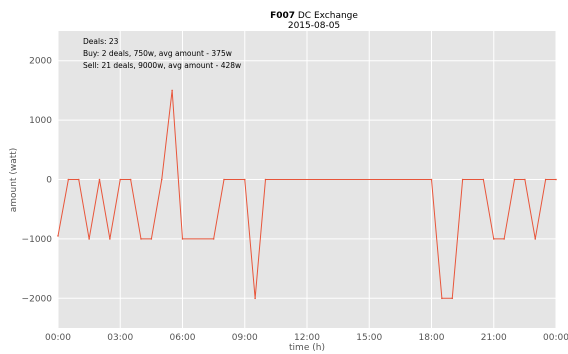 The image size is (568, 354). What do you see at coordinates (37, 299) in the screenshot?
I see `y-tick-label: −2000` at bounding box center [37, 299].